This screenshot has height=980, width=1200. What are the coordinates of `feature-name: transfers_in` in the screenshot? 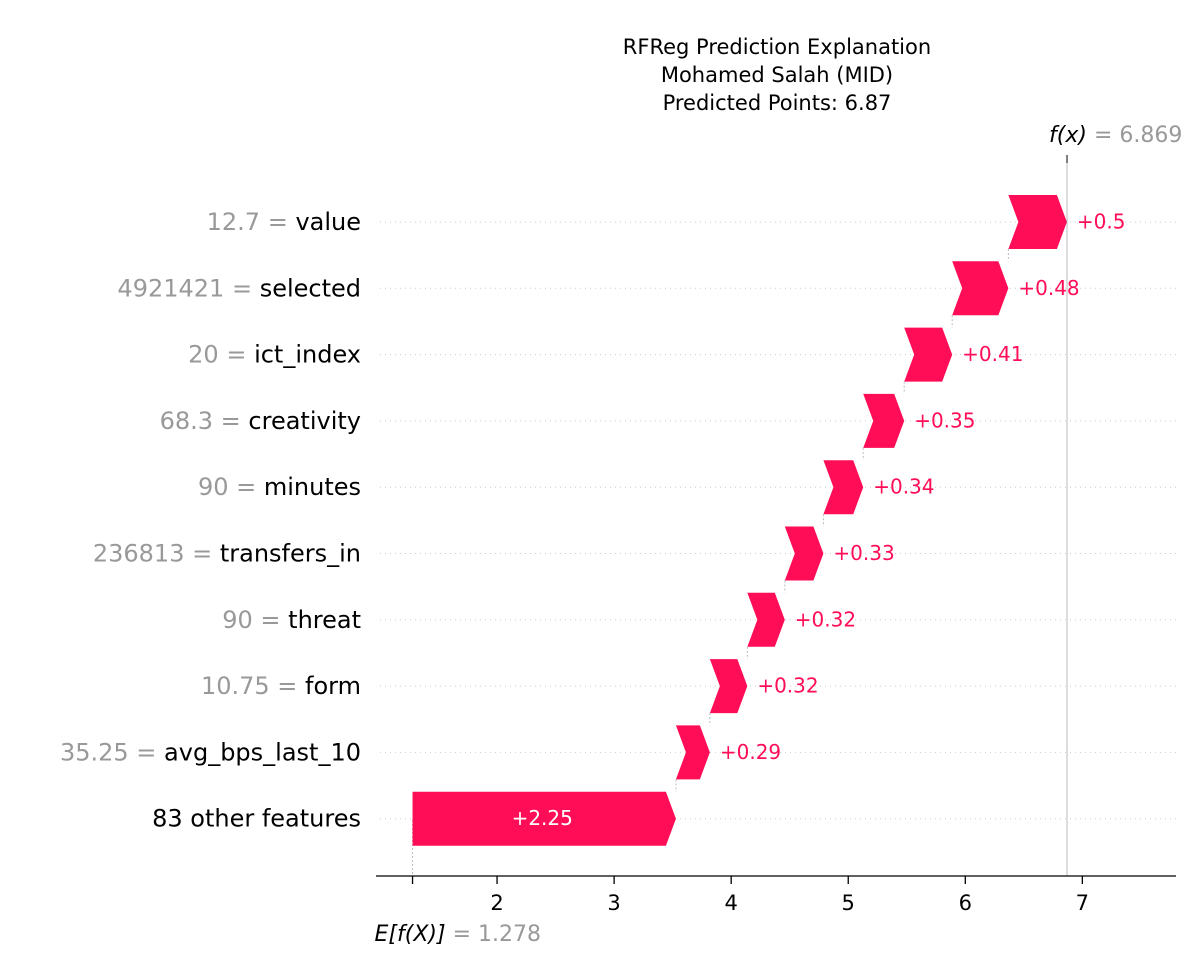 It's located at (290, 554).